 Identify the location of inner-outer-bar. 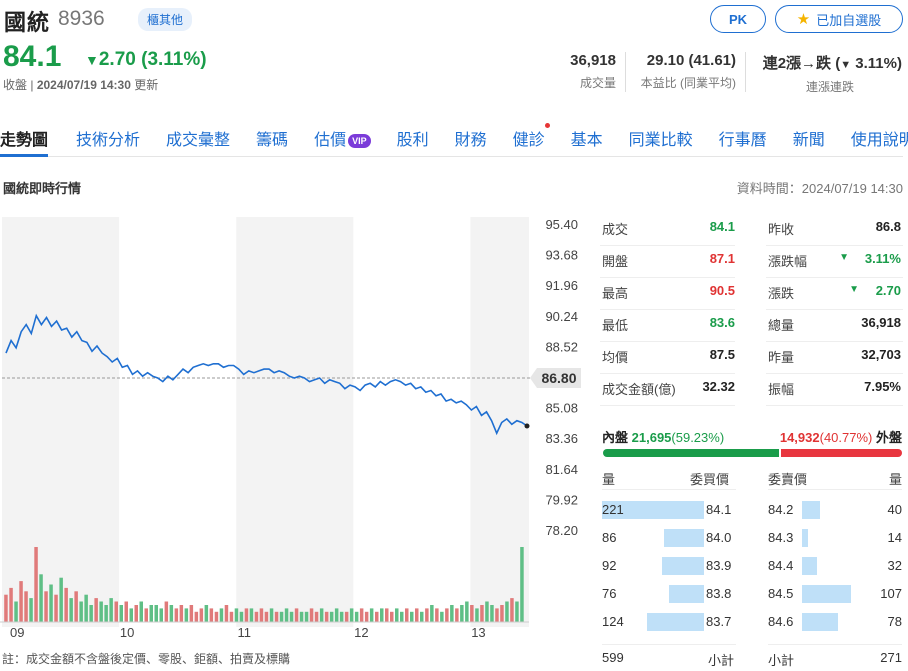
(752, 453).